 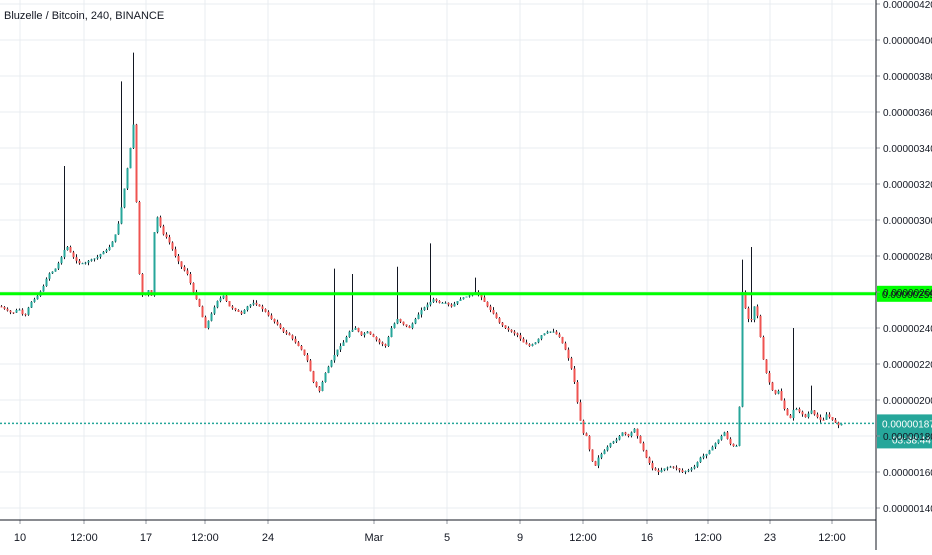 What do you see at coordinates (907, 295) in the screenshot?
I see `resistance-price-label: 0.00000259` at bounding box center [907, 295].